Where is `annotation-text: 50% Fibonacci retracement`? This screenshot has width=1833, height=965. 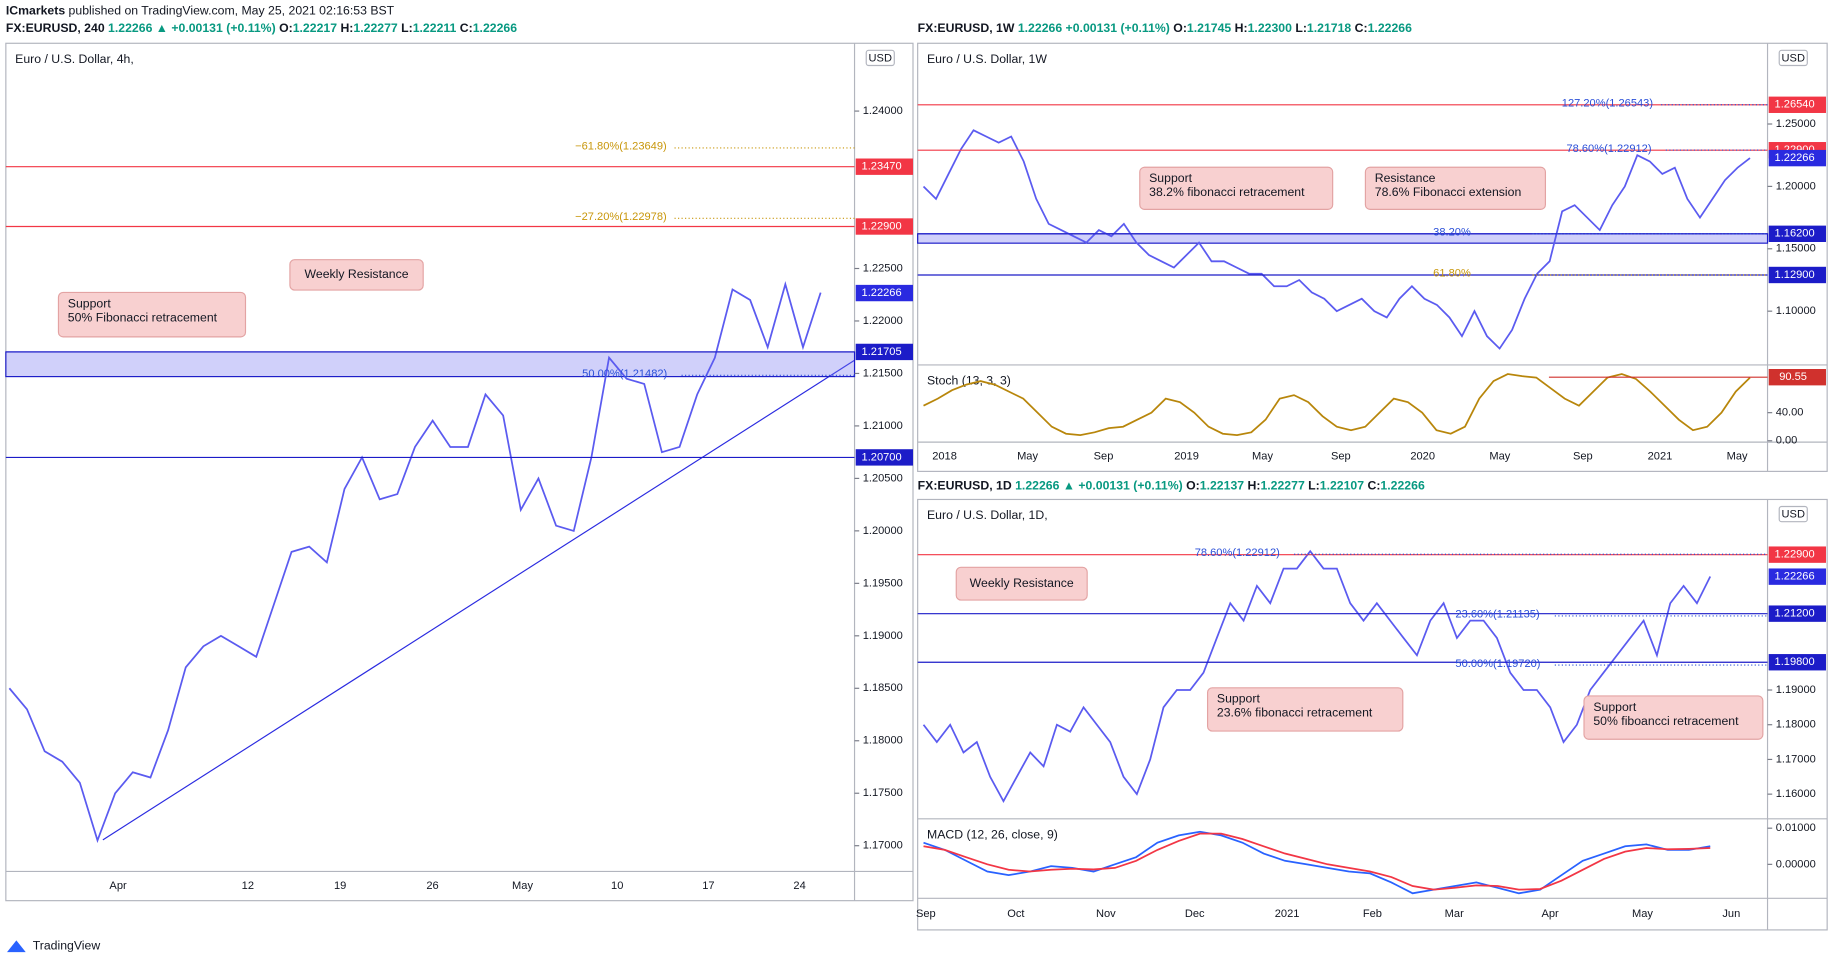
annotation-text: 50% Fibonacci retracement is located at coordinates (143, 317).